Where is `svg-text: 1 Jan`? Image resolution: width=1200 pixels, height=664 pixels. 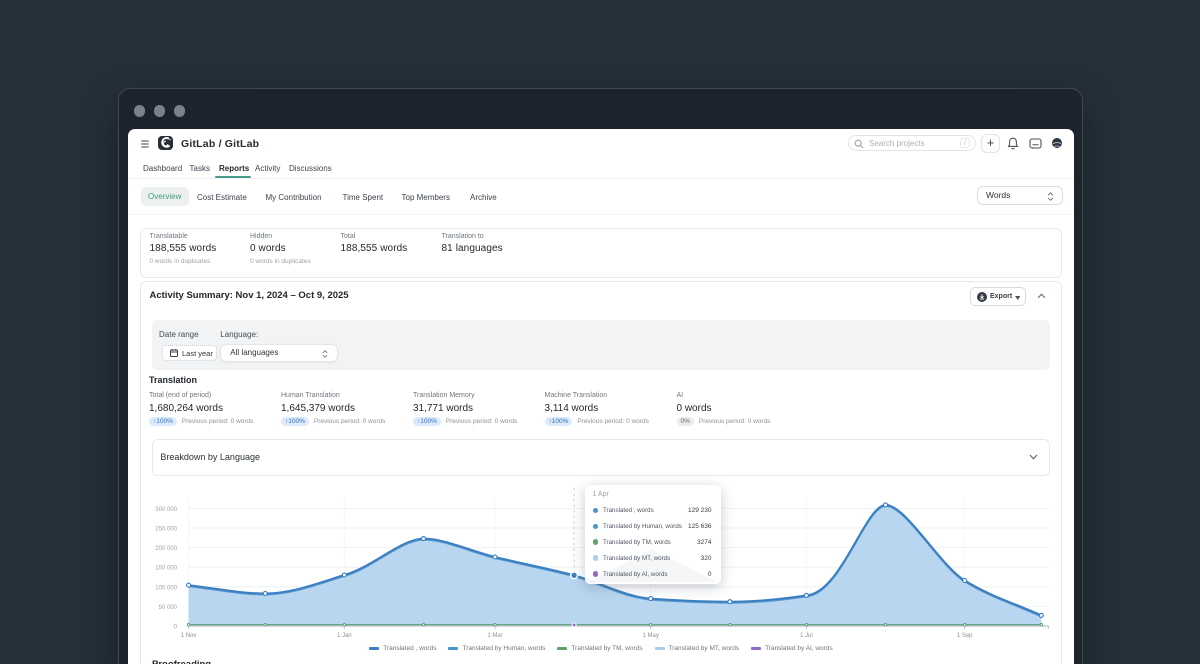
svg-text: 1 Jan is located at coordinates (344, 636).